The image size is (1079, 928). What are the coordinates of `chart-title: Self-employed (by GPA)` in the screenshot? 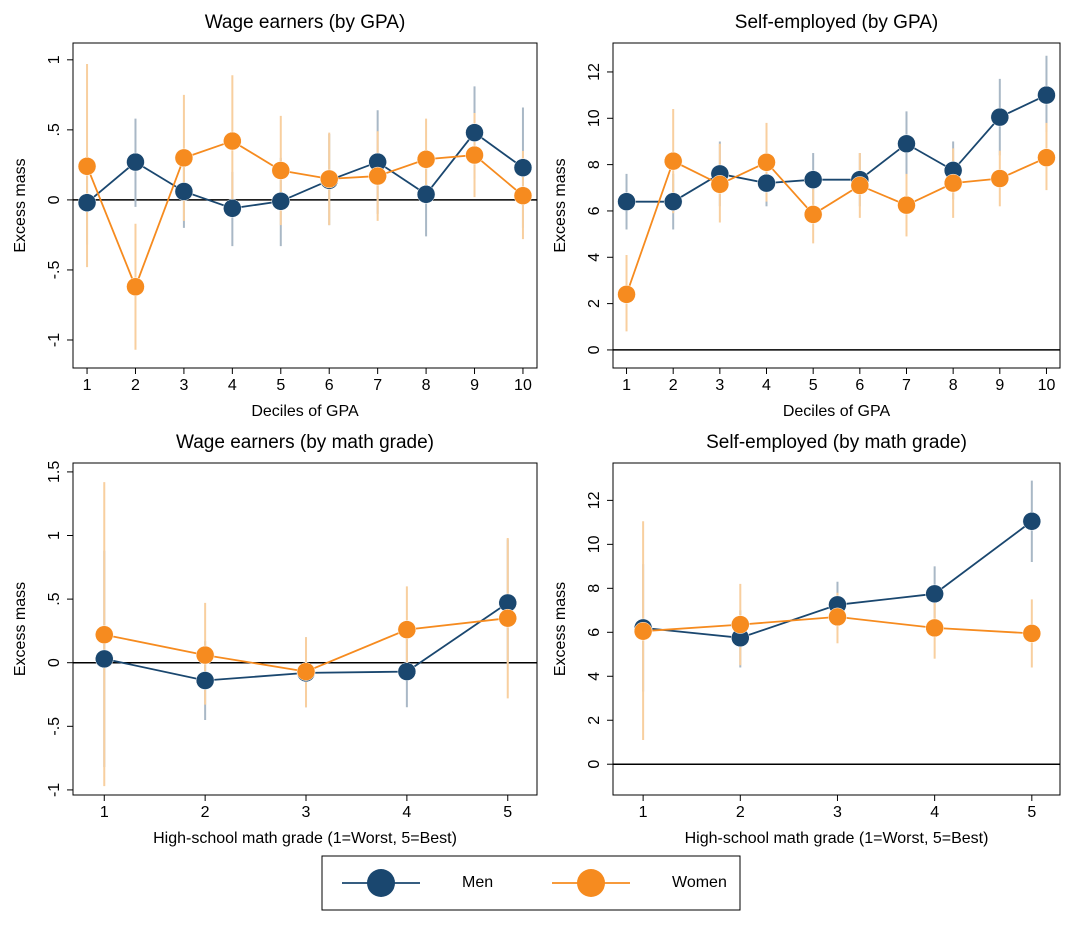 It's located at (836, 22).